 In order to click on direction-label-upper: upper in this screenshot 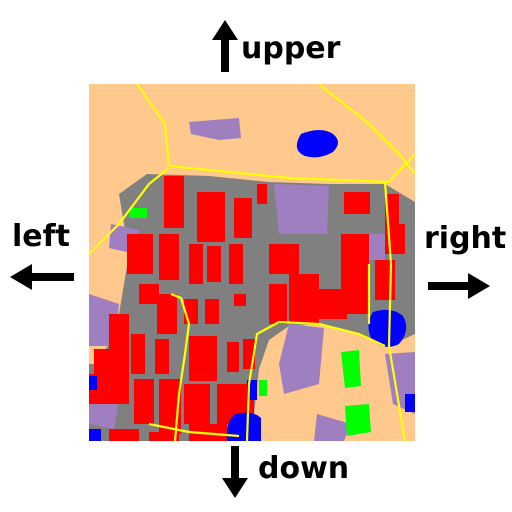, I will do `click(290, 49)`.